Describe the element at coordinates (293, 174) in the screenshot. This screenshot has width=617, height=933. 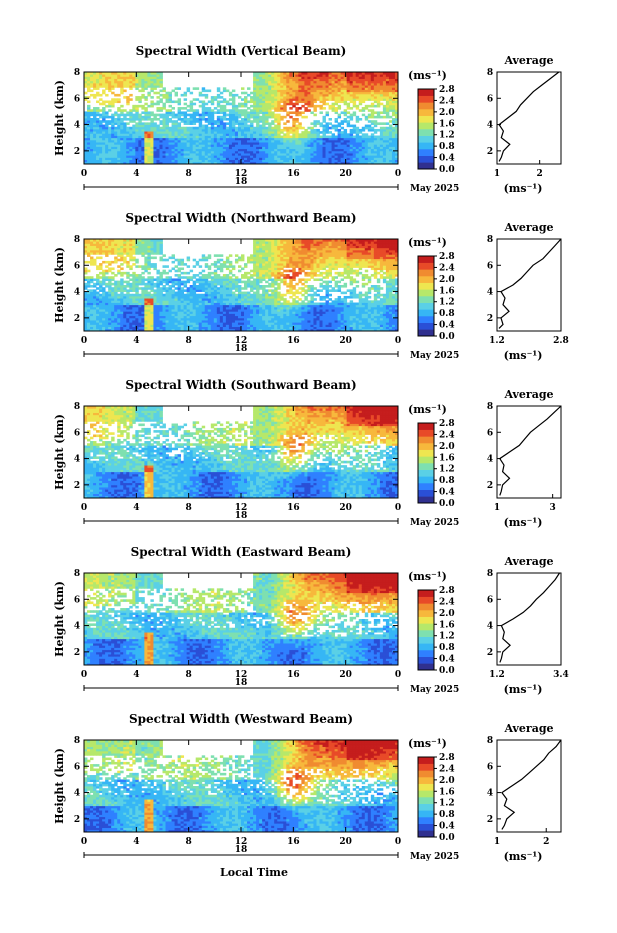
I see `x-tick-label: 16` at that location.